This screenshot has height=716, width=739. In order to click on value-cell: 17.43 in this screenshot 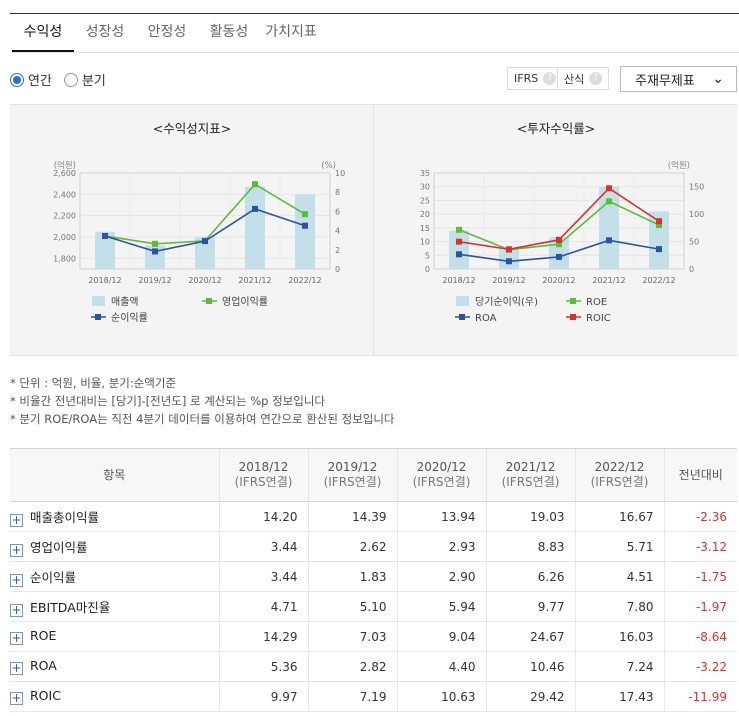, I will do `click(619, 696)`.